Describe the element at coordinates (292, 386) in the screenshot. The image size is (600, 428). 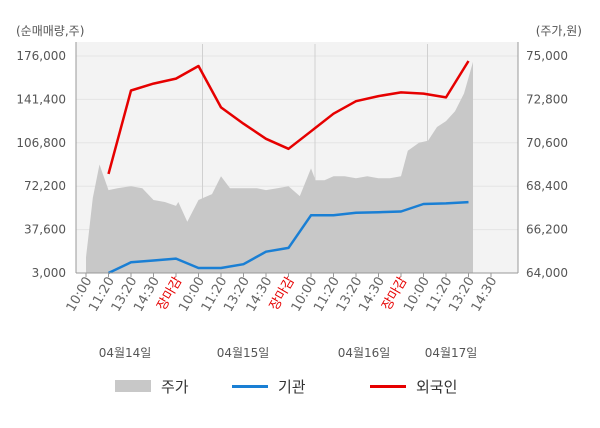
I see `legend-label-institution: 기관` at that location.